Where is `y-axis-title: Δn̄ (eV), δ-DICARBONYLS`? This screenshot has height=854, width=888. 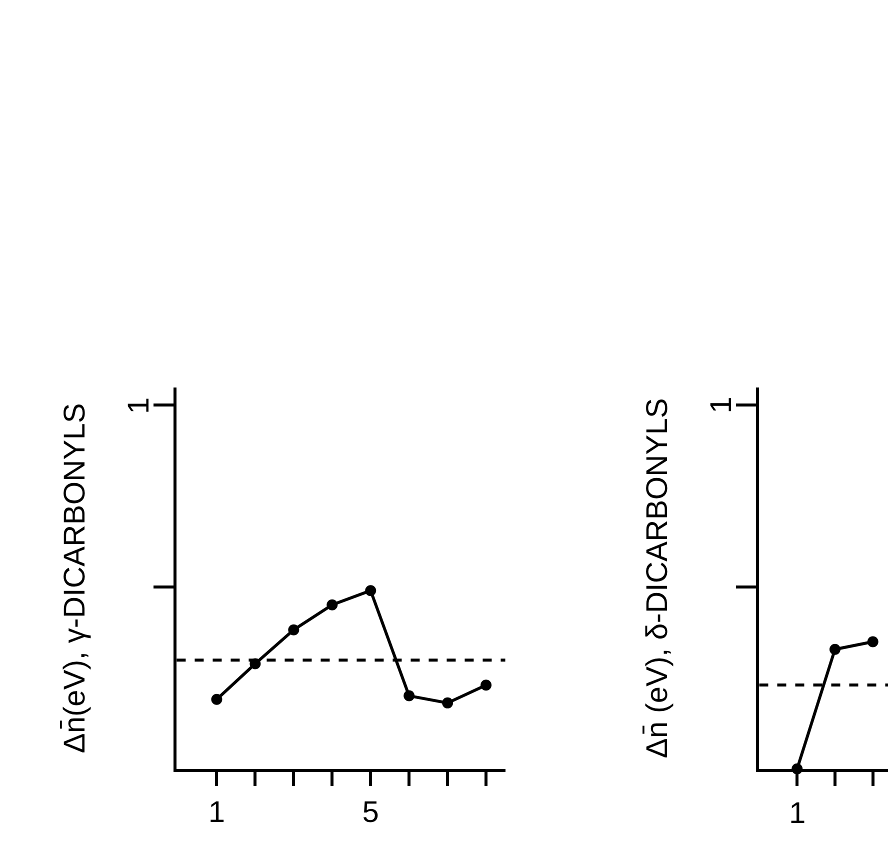
y-axis-title: Δn̄ (eV), δ-DICARBONYLS is located at coordinates (657, 578).